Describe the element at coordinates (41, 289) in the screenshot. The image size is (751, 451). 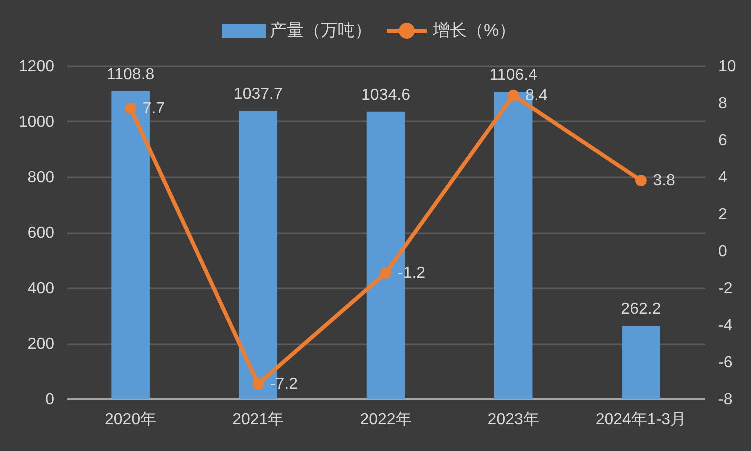
I see `y-tick-label: 400` at that location.